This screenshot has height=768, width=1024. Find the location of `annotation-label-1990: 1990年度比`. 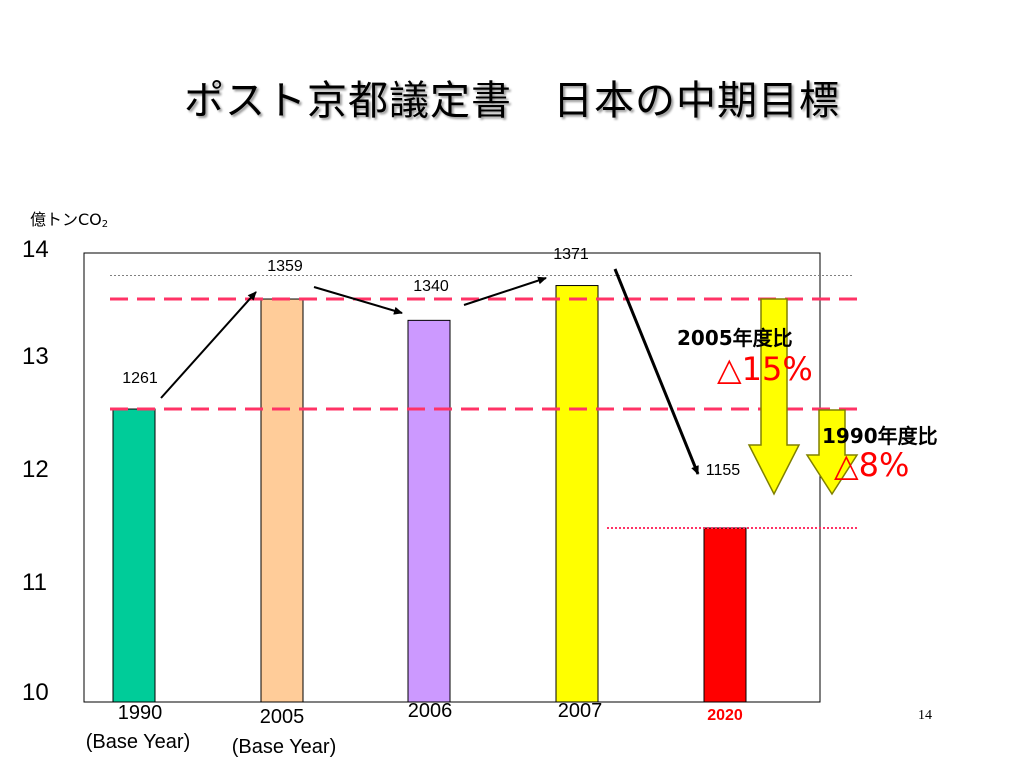

annotation-label-1990: 1990年度比 is located at coordinates (880, 436).